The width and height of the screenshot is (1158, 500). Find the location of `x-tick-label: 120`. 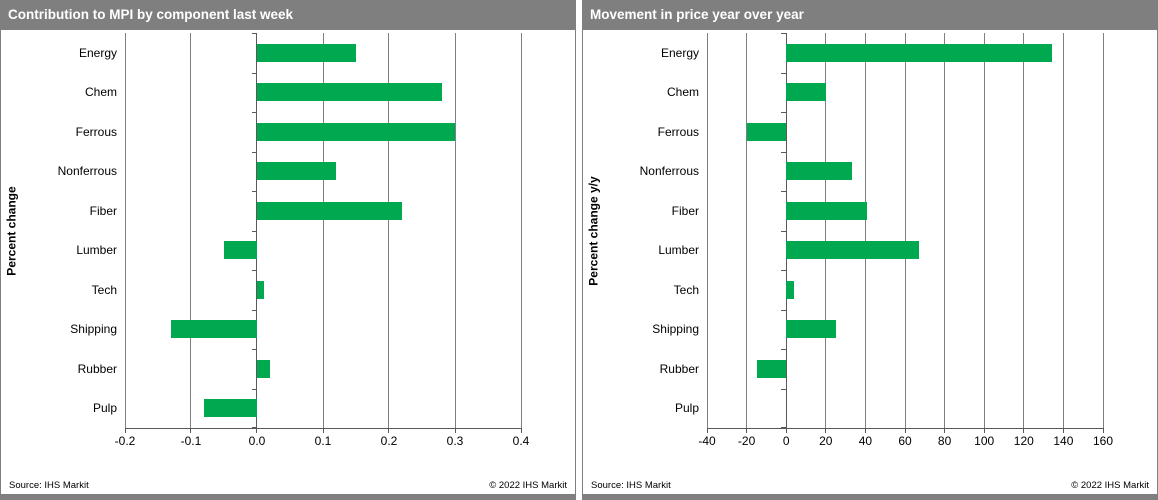

x-tick-label: 120 is located at coordinates (1023, 441).